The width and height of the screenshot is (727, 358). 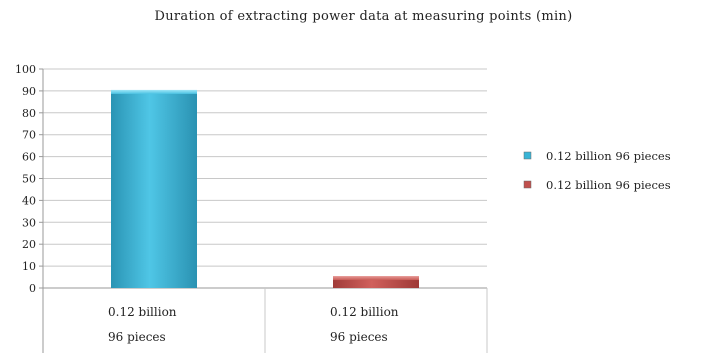 What do you see at coordinates (29, 222) in the screenshot?
I see `y-tick-label: 30` at bounding box center [29, 222].